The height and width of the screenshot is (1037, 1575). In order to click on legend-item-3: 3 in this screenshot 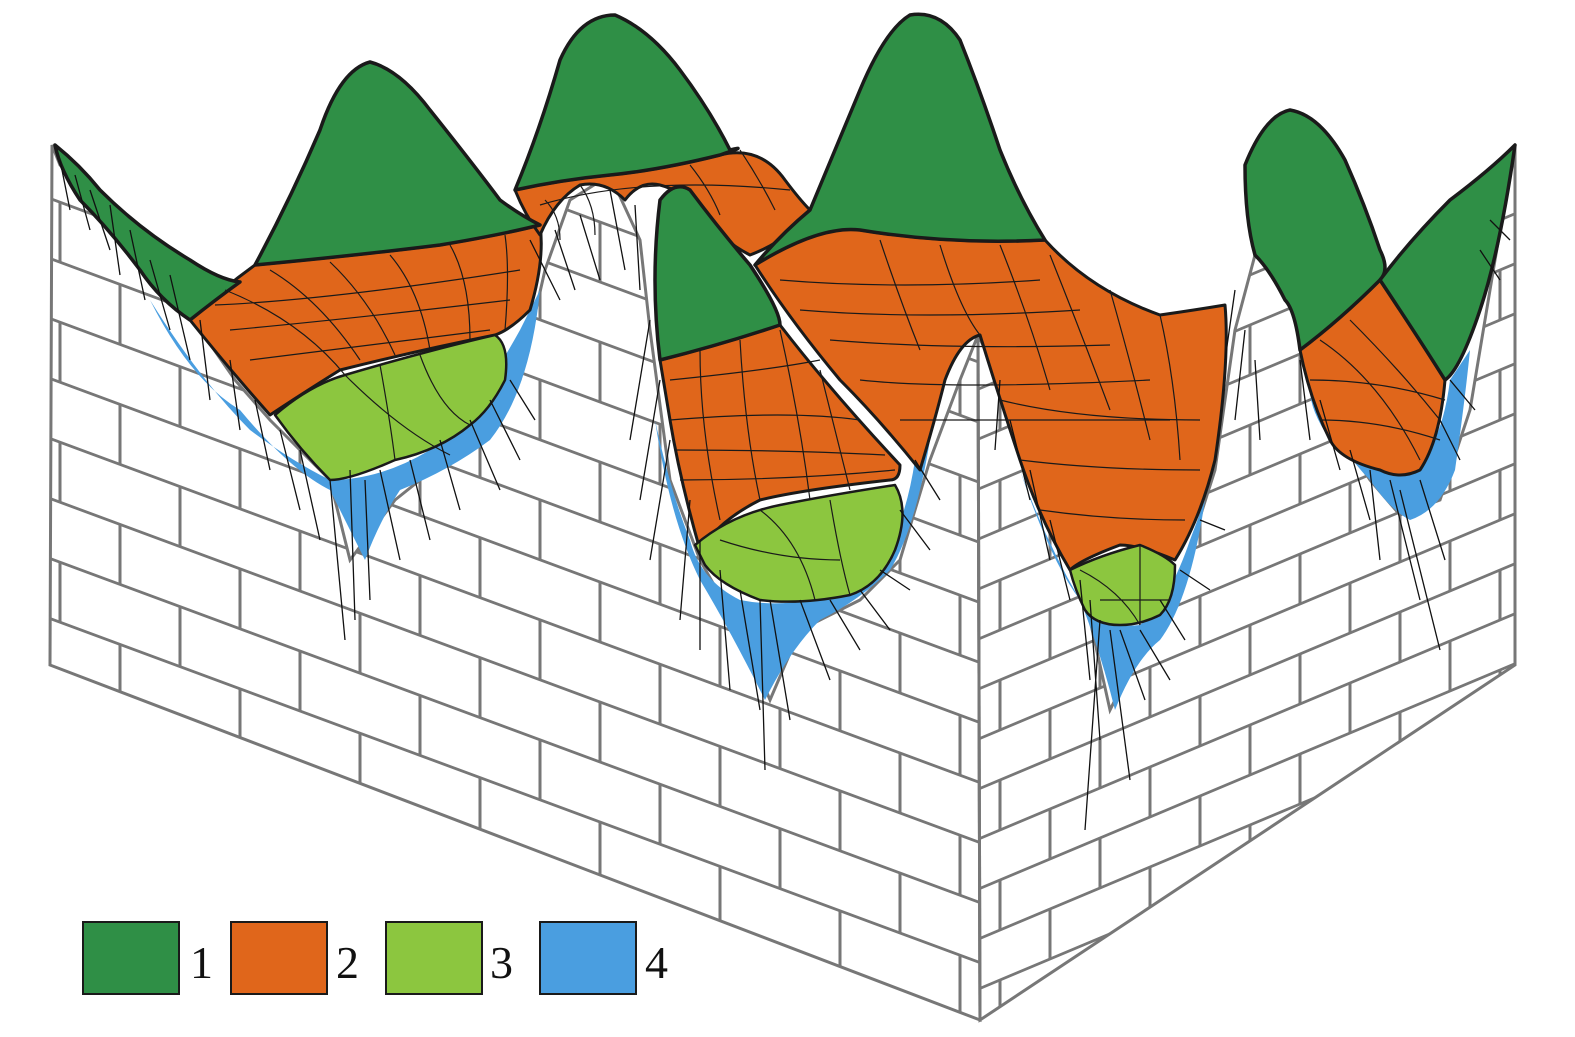, I will do `click(449, 958)`.